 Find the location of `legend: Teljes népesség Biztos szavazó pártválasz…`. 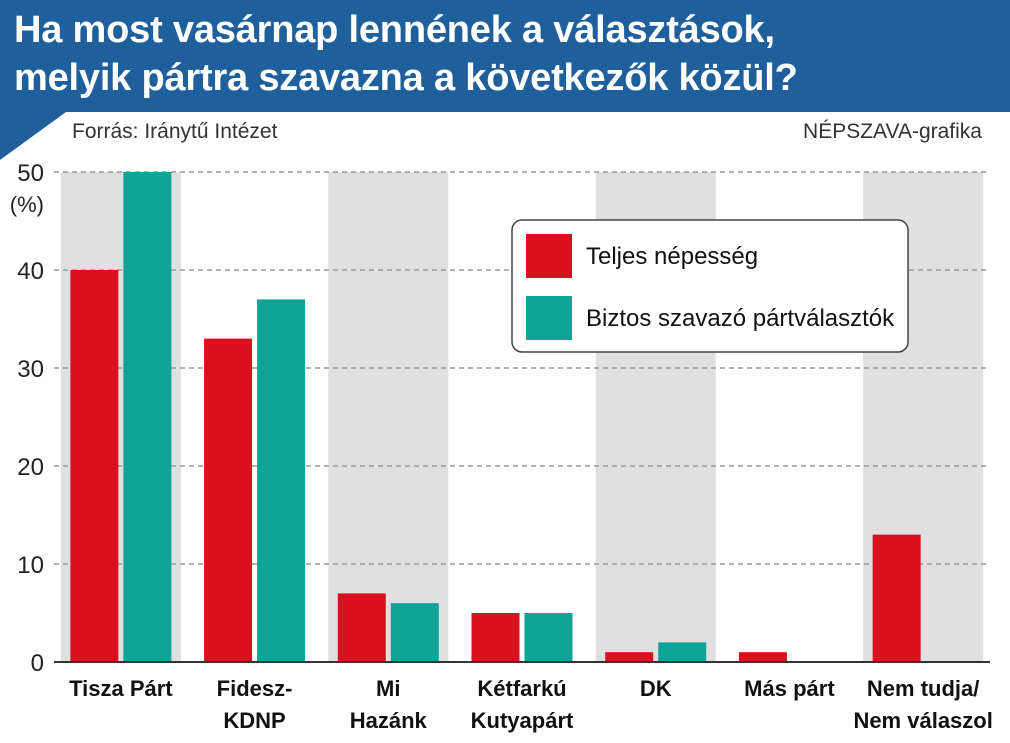

legend: Teljes népesség Biztos szavazó pártválasz… is located at coordinates (710, 286).